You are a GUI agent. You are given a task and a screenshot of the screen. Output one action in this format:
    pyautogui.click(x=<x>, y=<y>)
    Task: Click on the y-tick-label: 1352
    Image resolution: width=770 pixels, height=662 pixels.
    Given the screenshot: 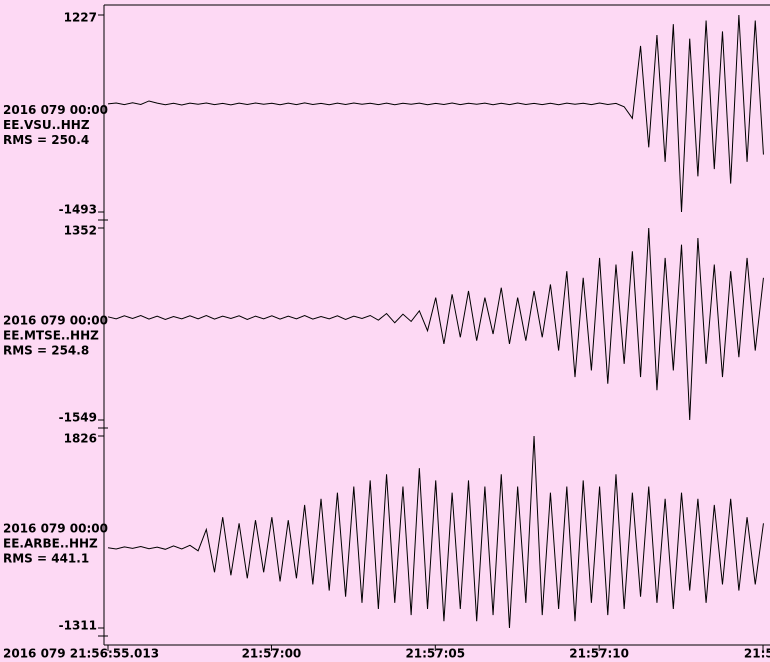 What is the action you would take?
    pyautogui.click(x=80, y=231)
    